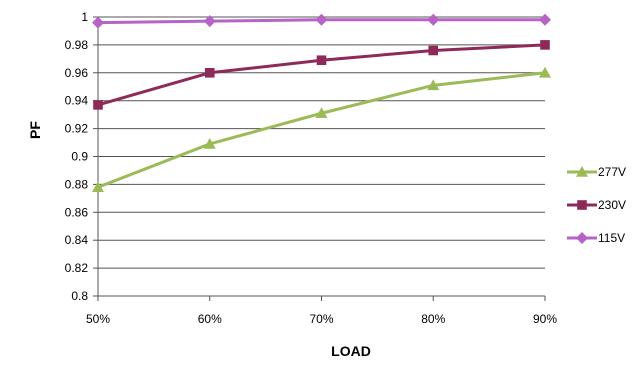 This screenshot has height=368, width=641. Describe the element at coordinates (77, 73) in the screenshot. I see `y-tick-label: 0.96` at that location.